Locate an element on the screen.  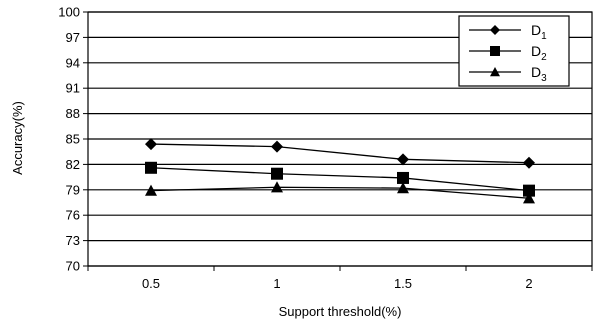
legend-item-D1: D1 is located at coordinates (508, 32).